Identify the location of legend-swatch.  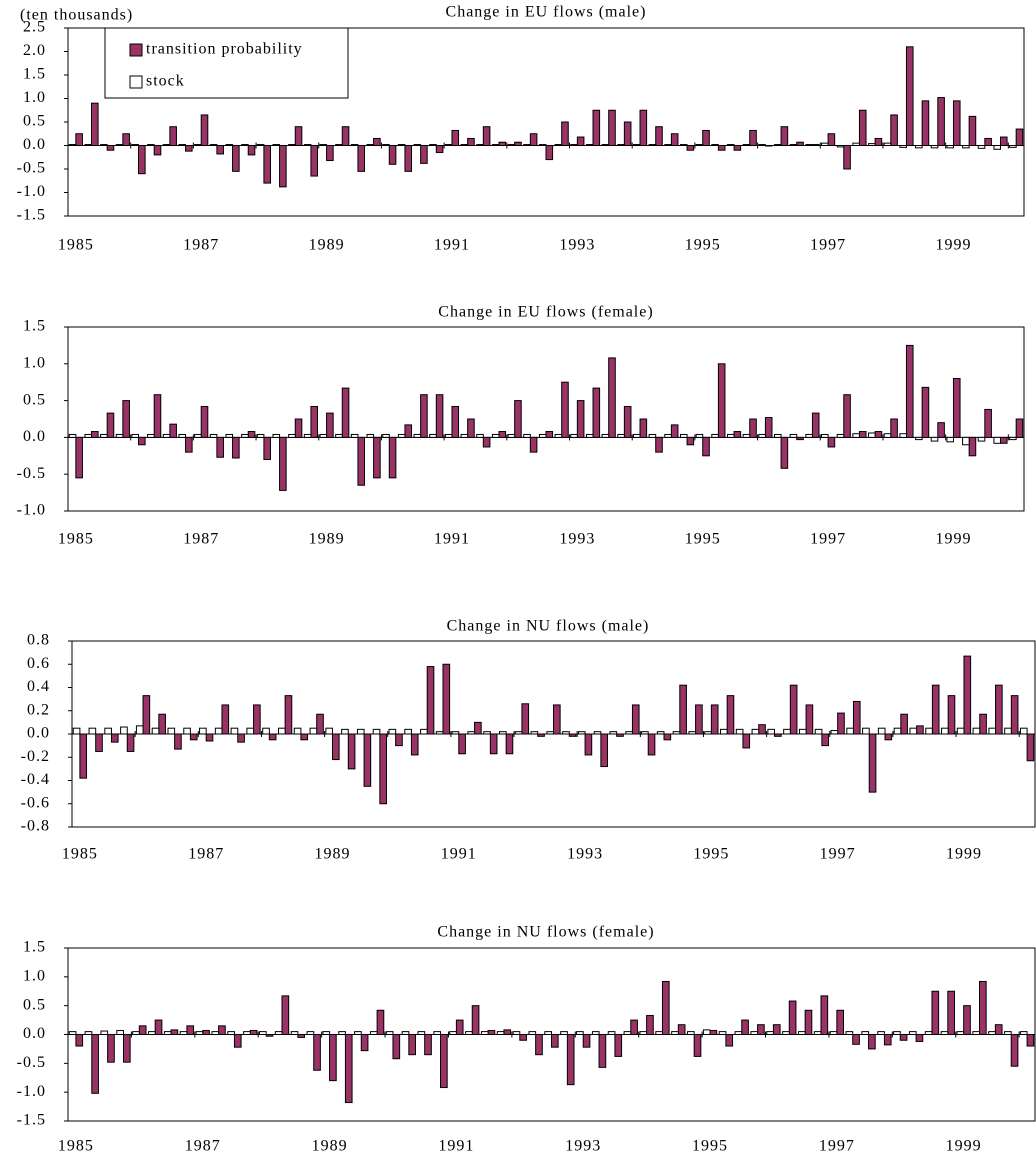
(136, 50).